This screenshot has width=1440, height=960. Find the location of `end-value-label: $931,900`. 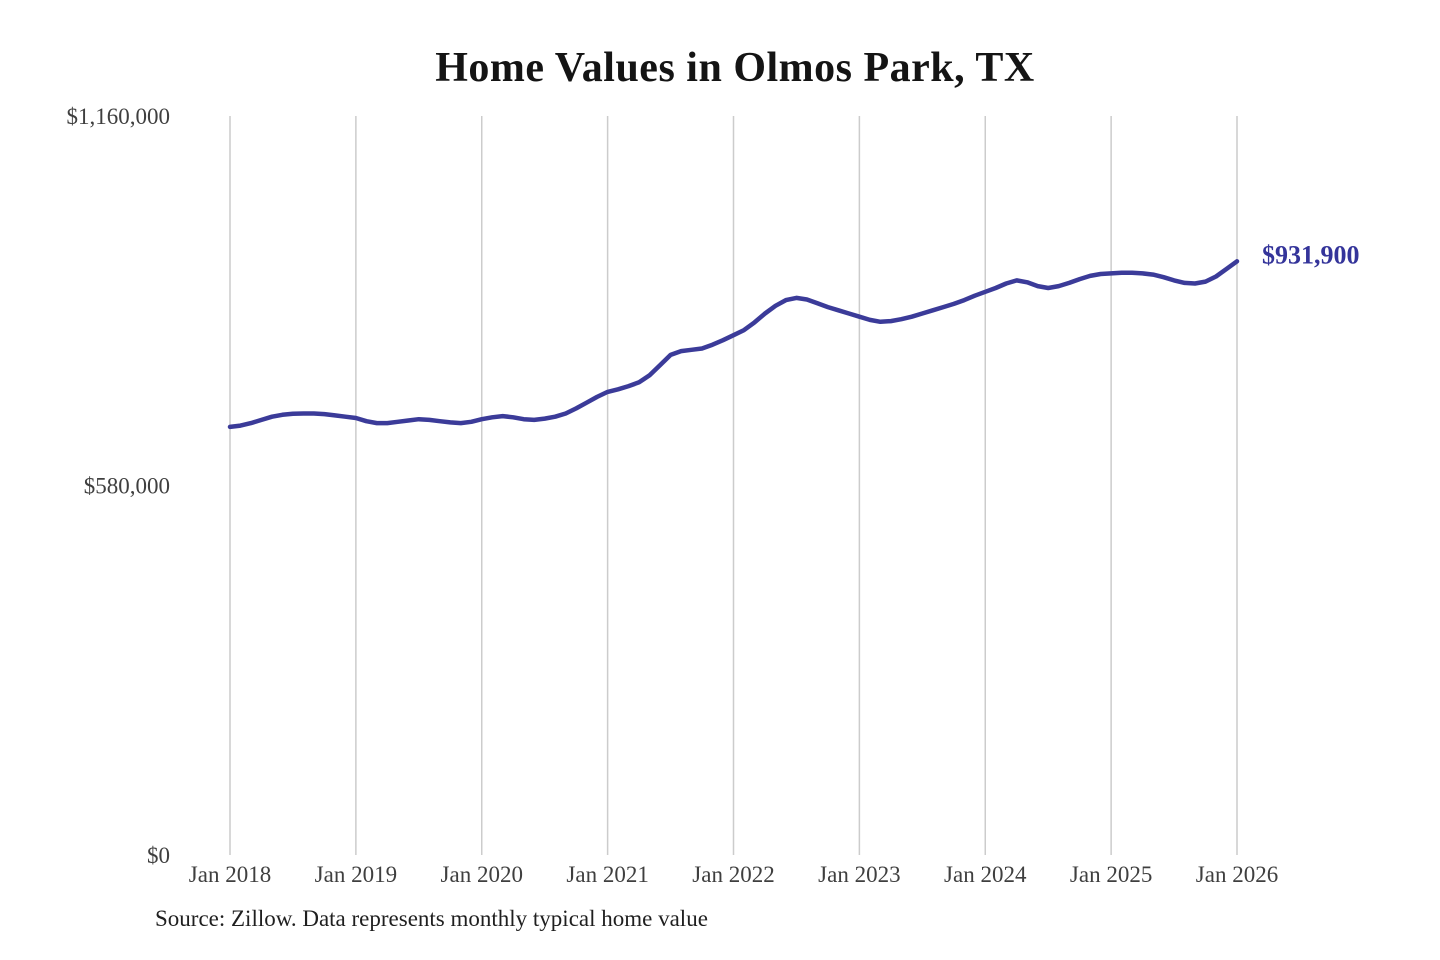

end-value-label: $931,900 is located at coordinates (1311, 254).